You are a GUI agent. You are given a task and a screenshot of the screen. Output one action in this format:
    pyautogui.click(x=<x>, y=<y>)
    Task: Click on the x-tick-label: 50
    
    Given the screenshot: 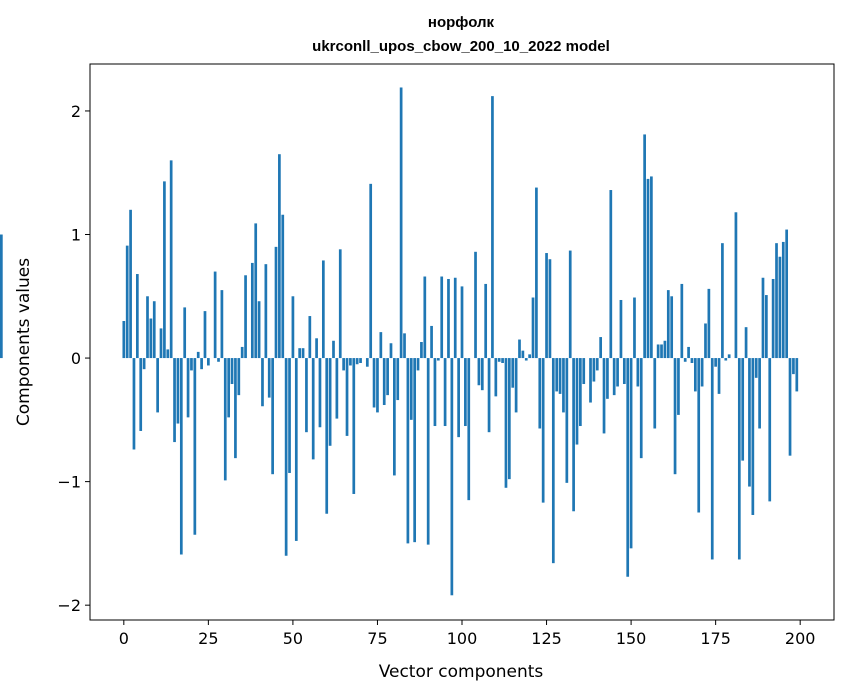 What is the action you would take?
    pyautogui.click(x=293, y=638)
    